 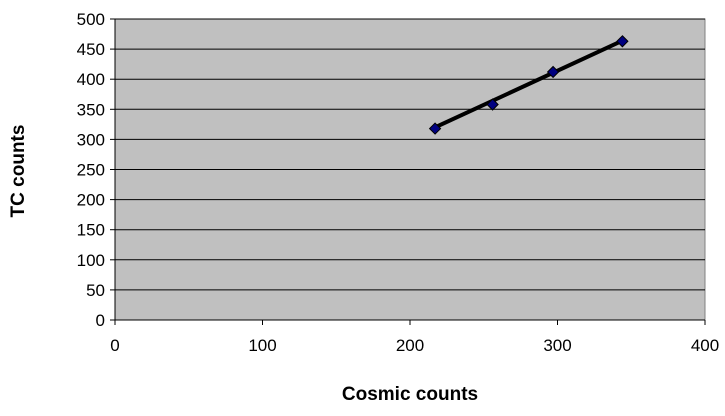 What do you see at coordinates (91, 230) in the screenshot?
I see `y-tick-label: 150` at bounding box center [91, 230].